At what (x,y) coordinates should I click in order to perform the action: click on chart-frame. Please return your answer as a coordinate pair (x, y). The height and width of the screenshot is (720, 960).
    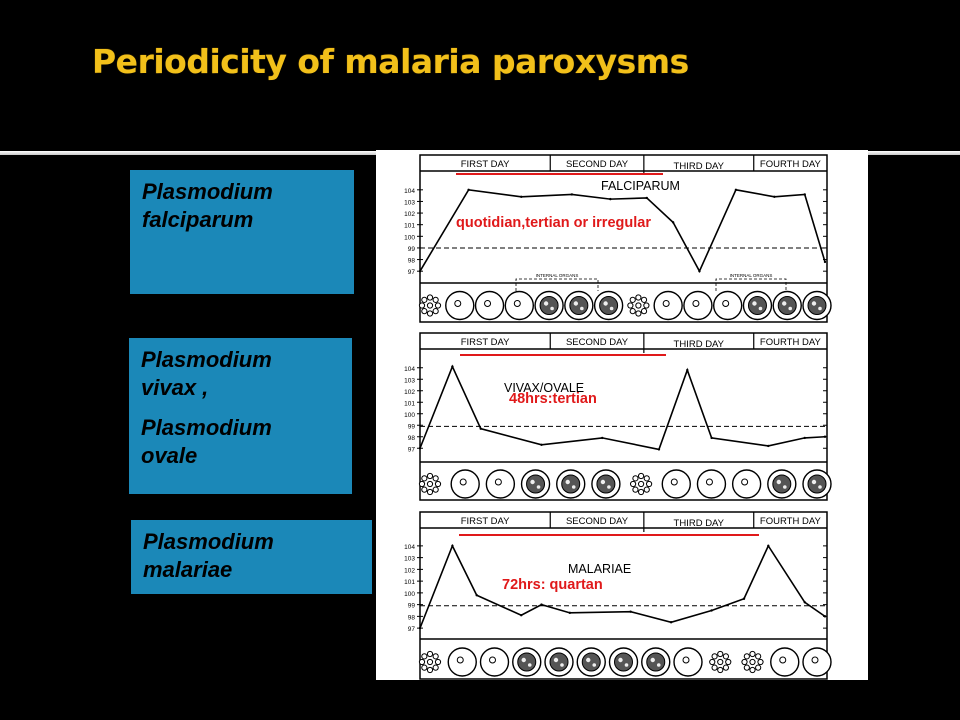
    Looking at the image, I should click on (623, 238).